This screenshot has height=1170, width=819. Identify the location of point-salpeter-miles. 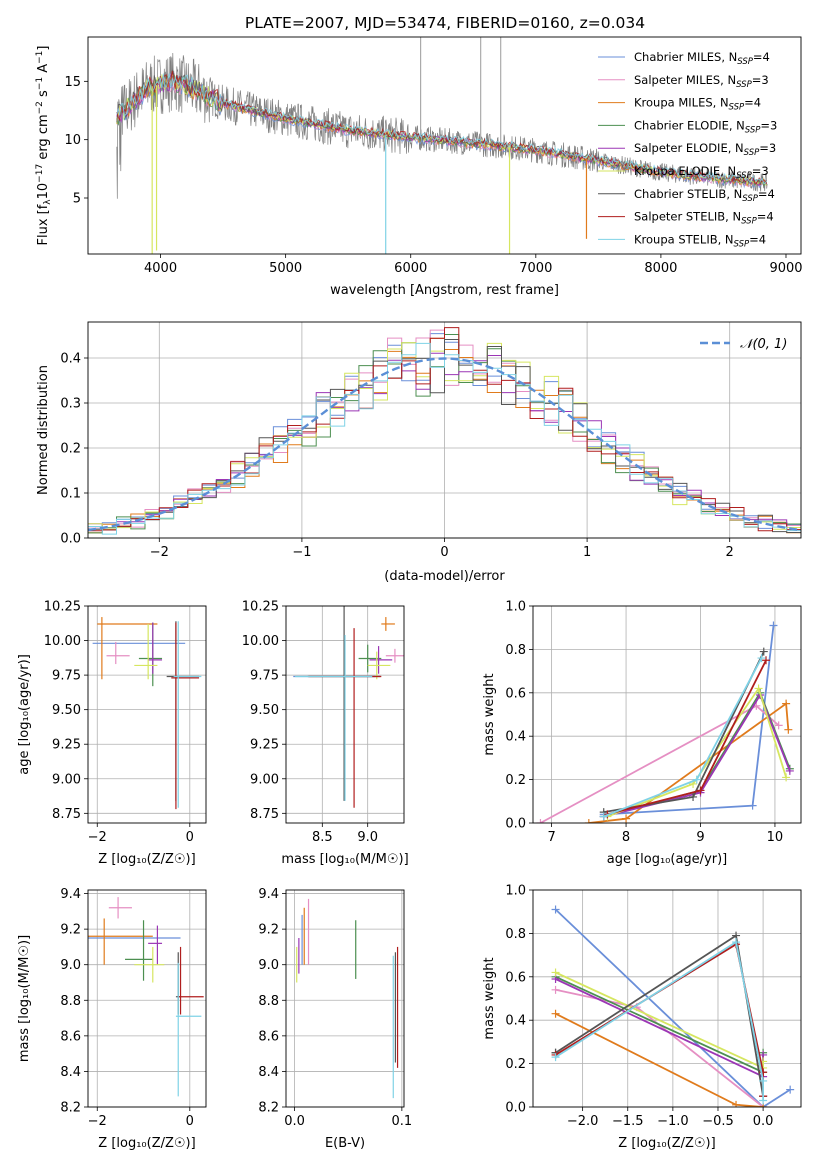
(118, 653).